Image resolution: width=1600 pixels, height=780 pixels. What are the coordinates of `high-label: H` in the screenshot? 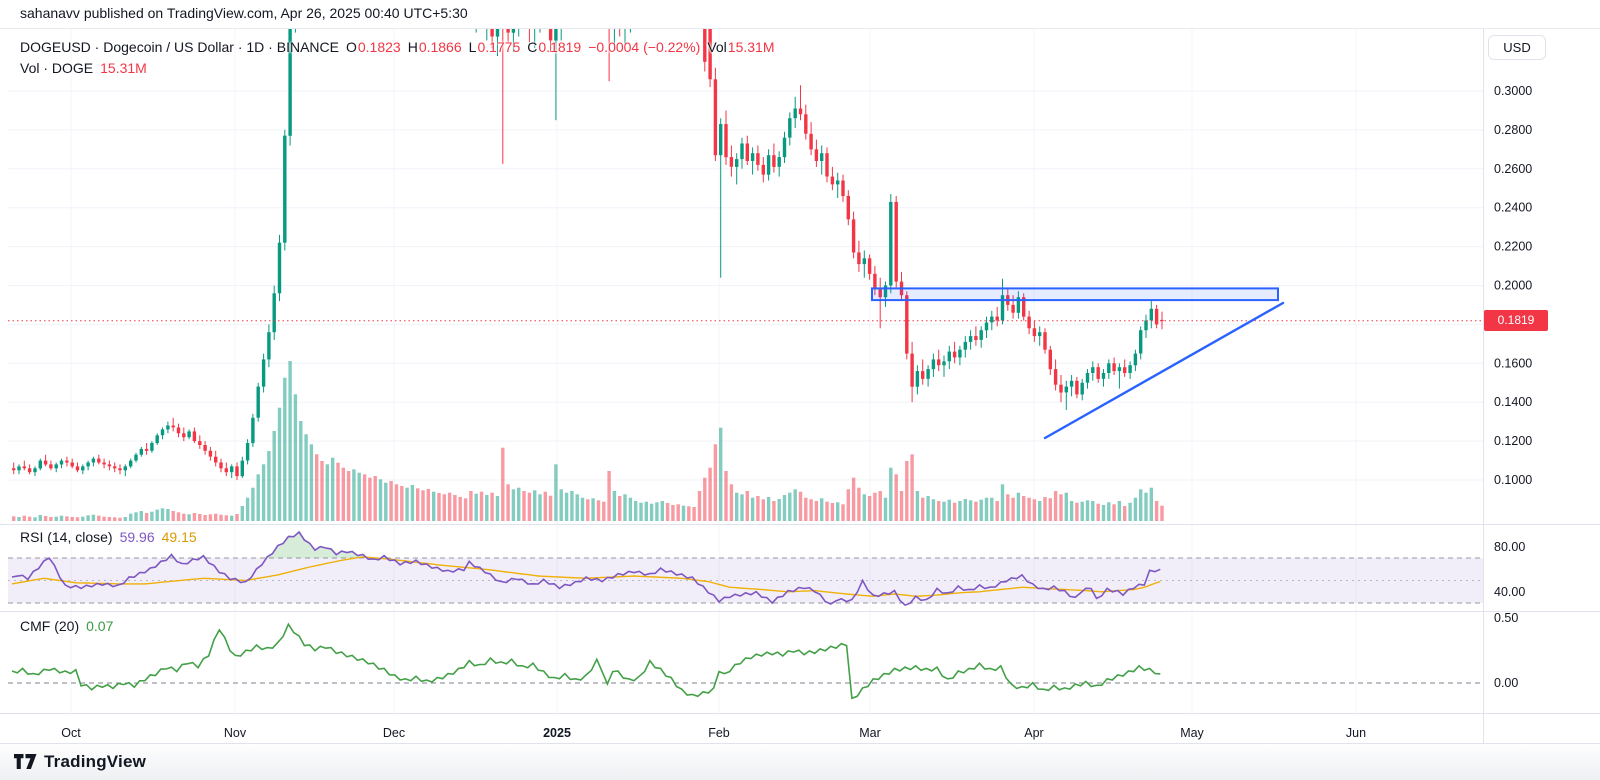 It's located at (412, 47).